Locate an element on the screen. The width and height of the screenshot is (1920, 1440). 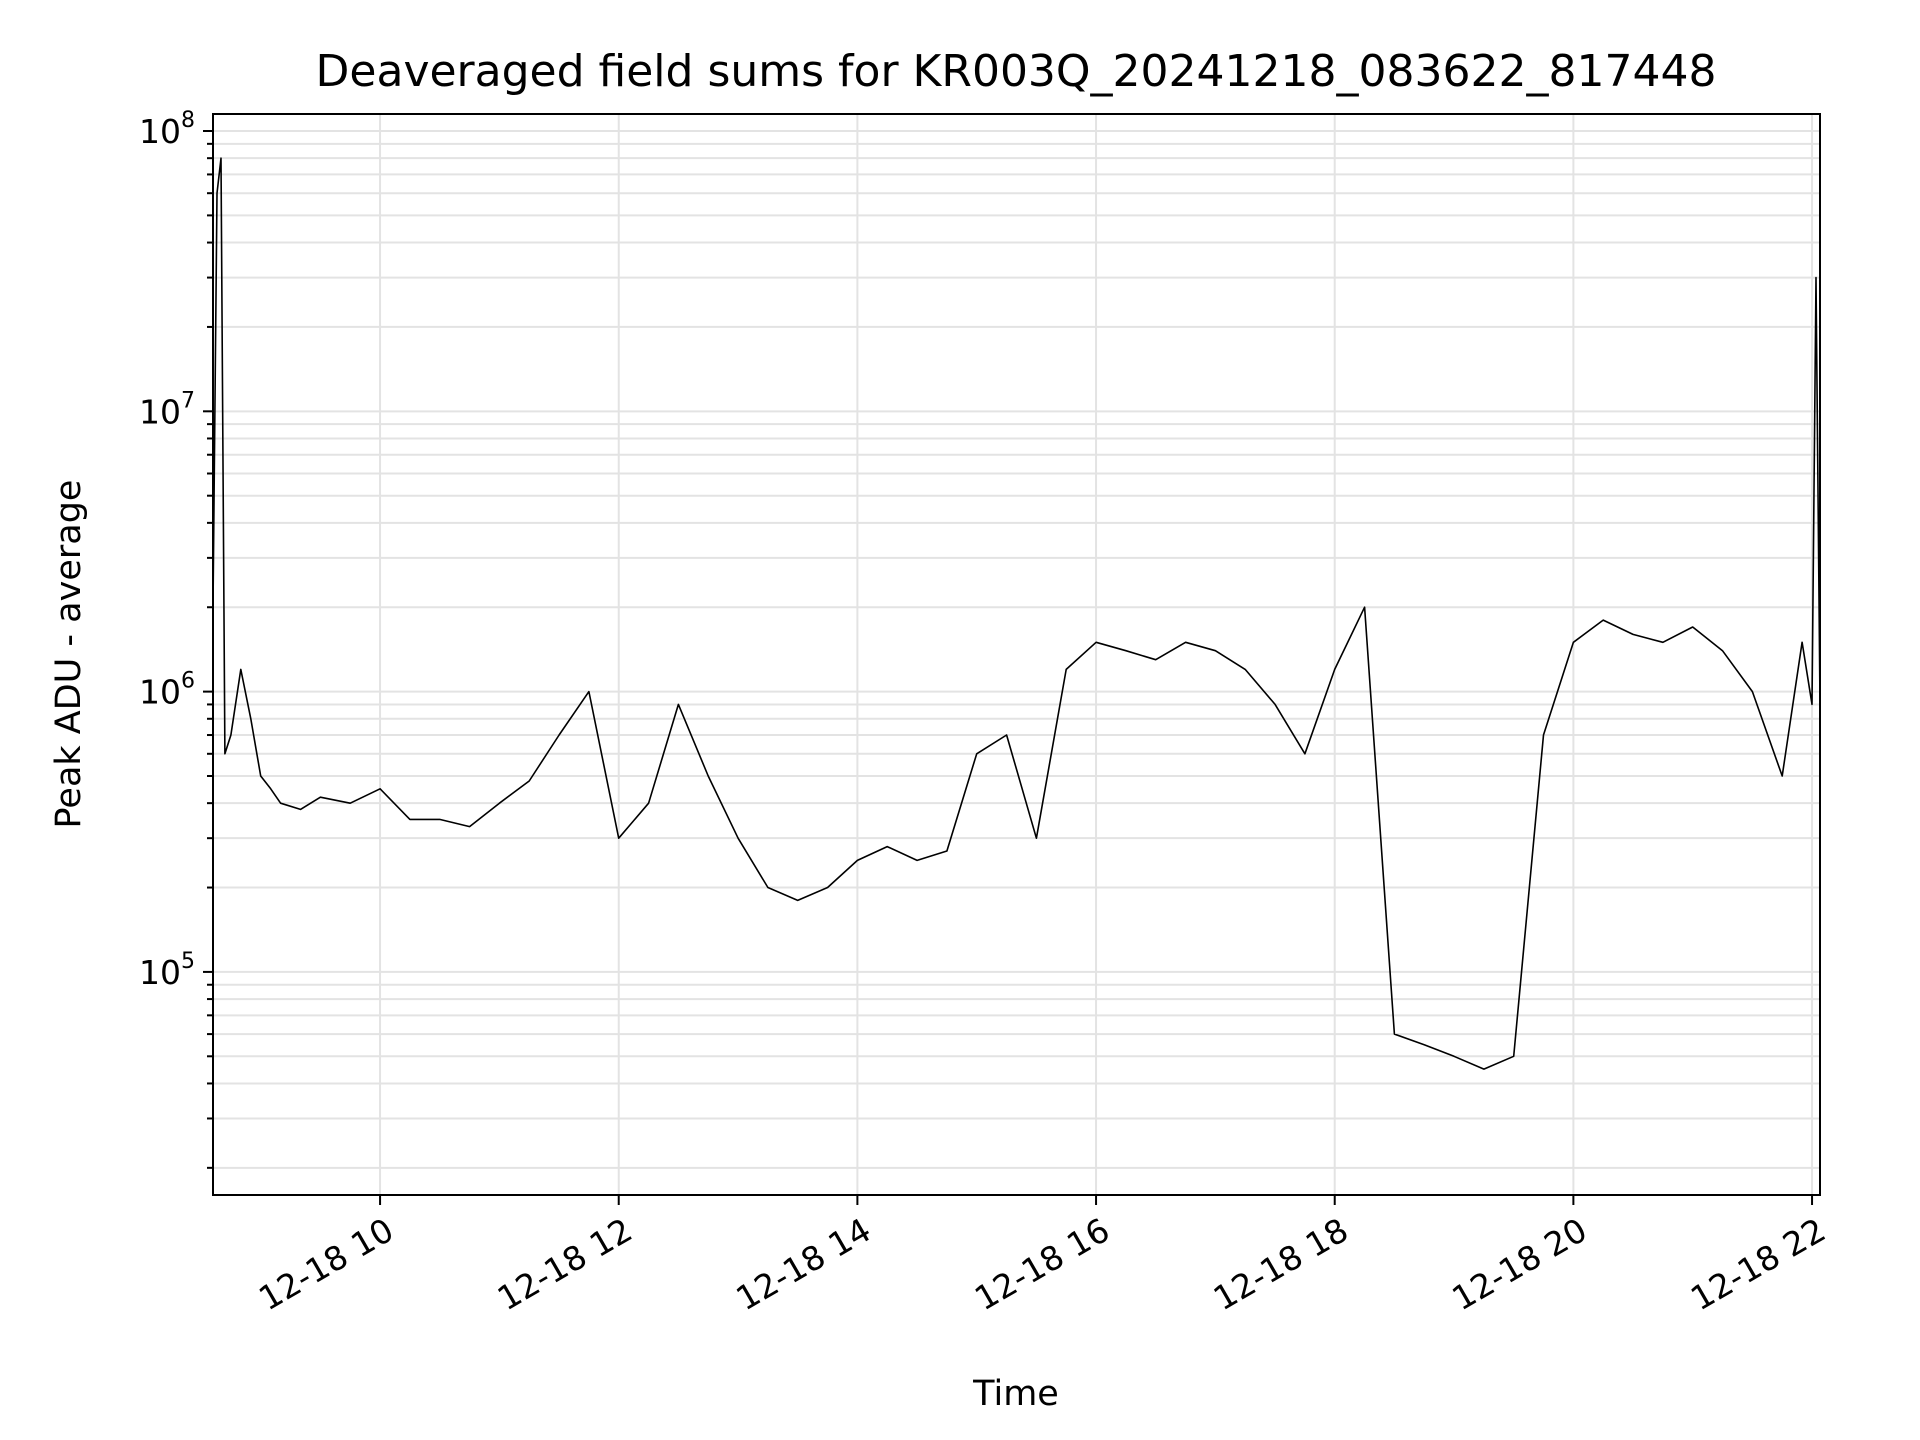
x-tick-label: 12-18 22 is located at coordinates (1758, 1264).